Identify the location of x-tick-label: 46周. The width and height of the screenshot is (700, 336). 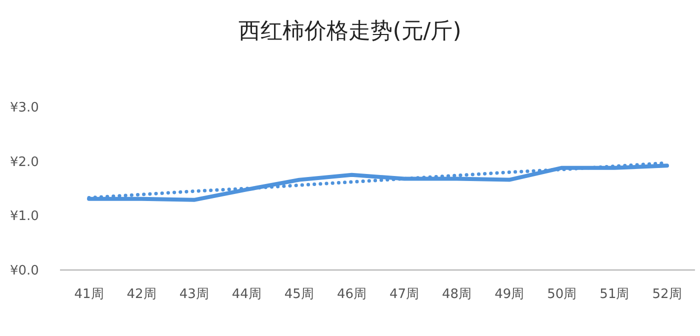
(351, 294).